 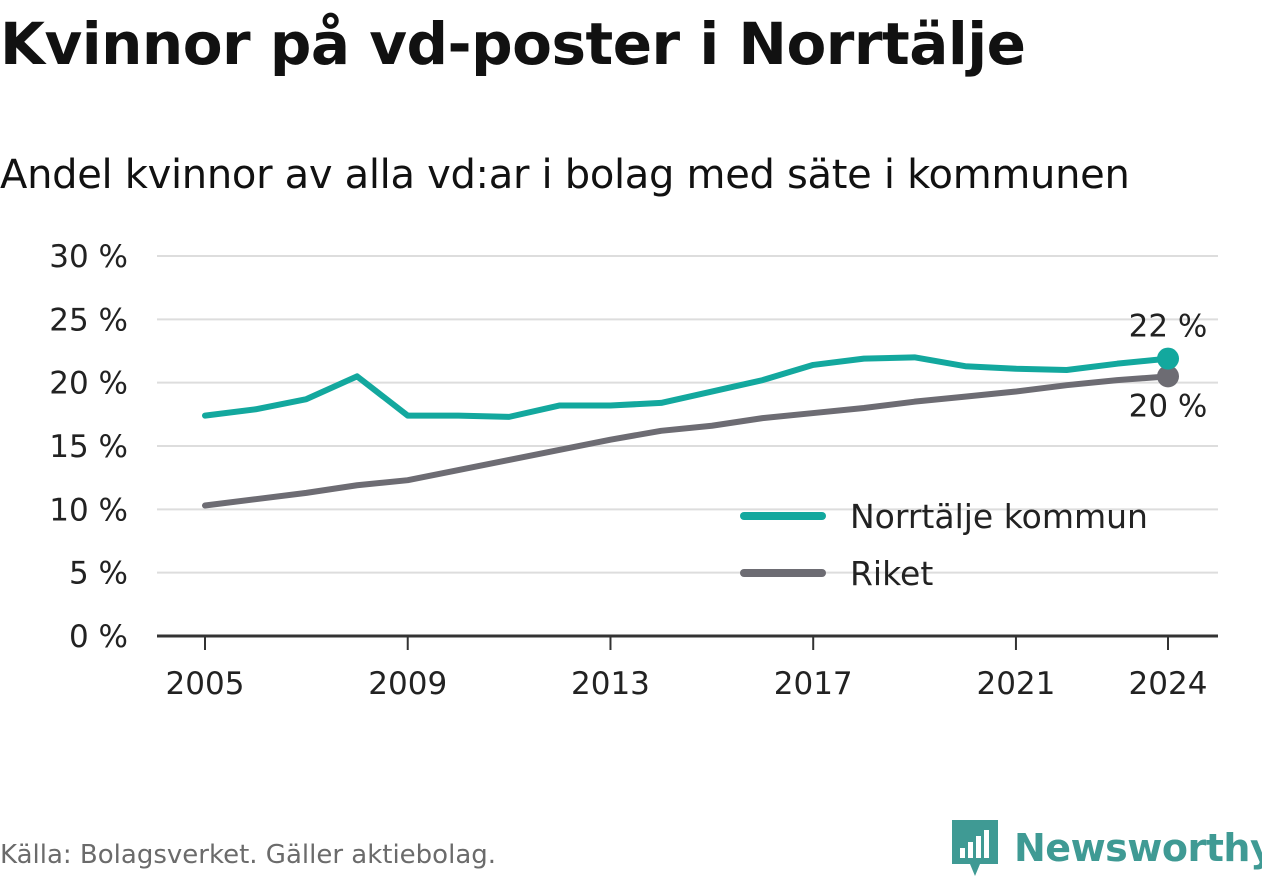 I want to click on legend-label: Norrtälje kommun, so click(x=999, y=516).